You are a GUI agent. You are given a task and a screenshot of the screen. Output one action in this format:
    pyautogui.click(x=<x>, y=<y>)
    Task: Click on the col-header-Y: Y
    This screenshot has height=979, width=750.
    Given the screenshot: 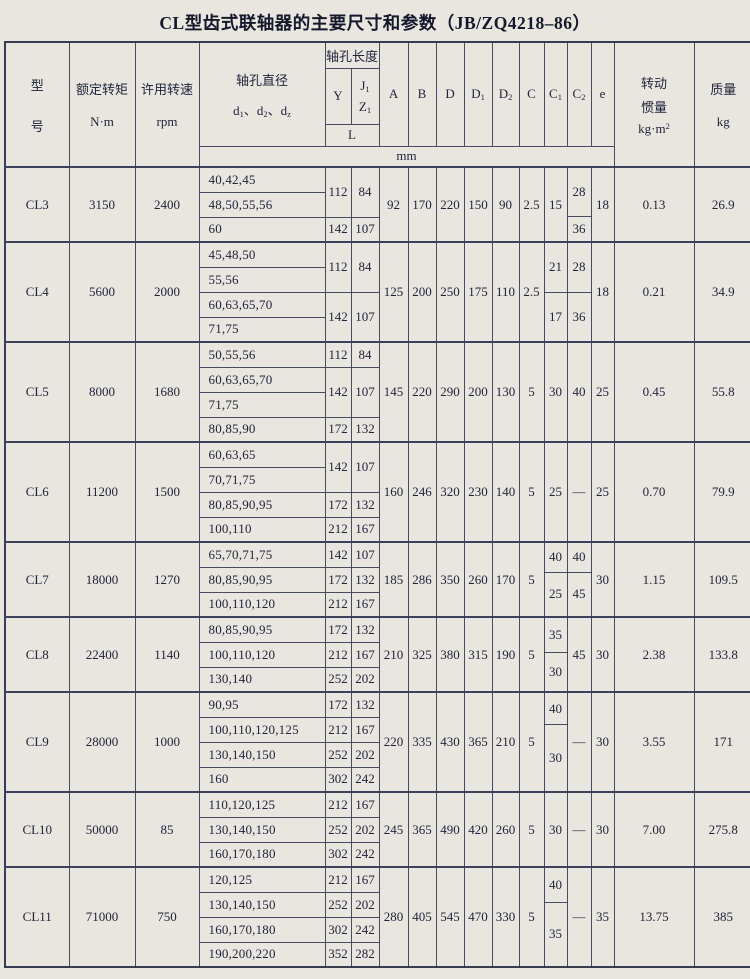 What is the action you would take?
    pyautogui.click(x=338, y=96)
    